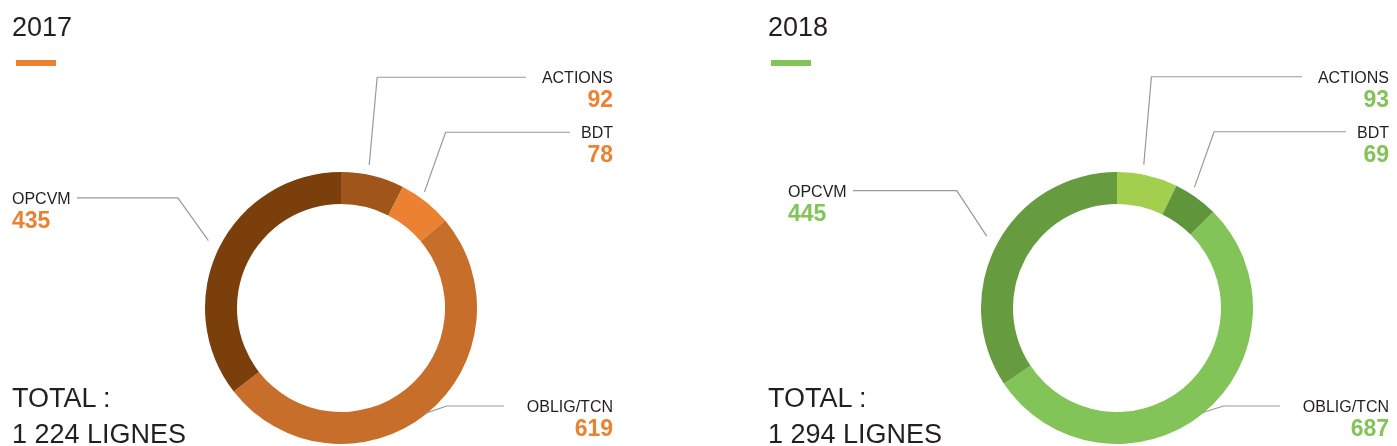 The image size is (1397, 446). What do you see at coordinates (600, 99) in the screenshot?
I see `data-label: 92` at bounding box center [600, 99].